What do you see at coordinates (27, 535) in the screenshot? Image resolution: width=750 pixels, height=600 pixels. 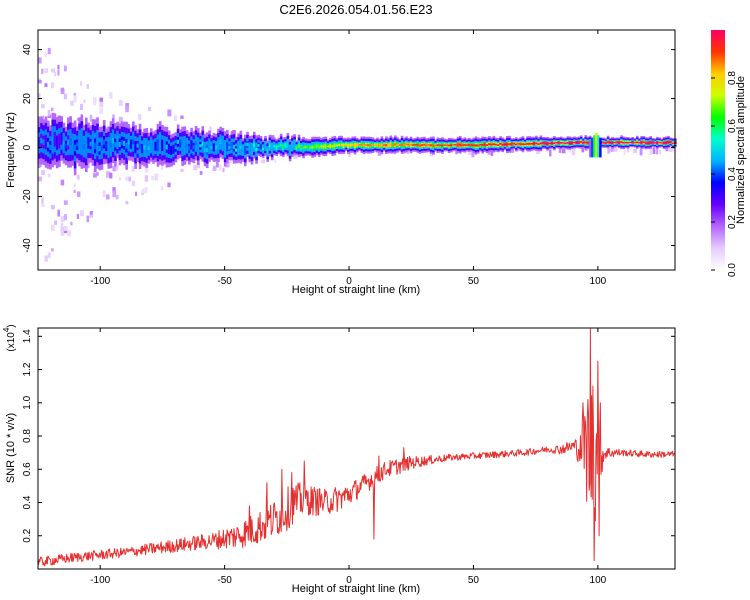 I see `snr-y-tick-label: 0.2` at bounding box center [27, 535].